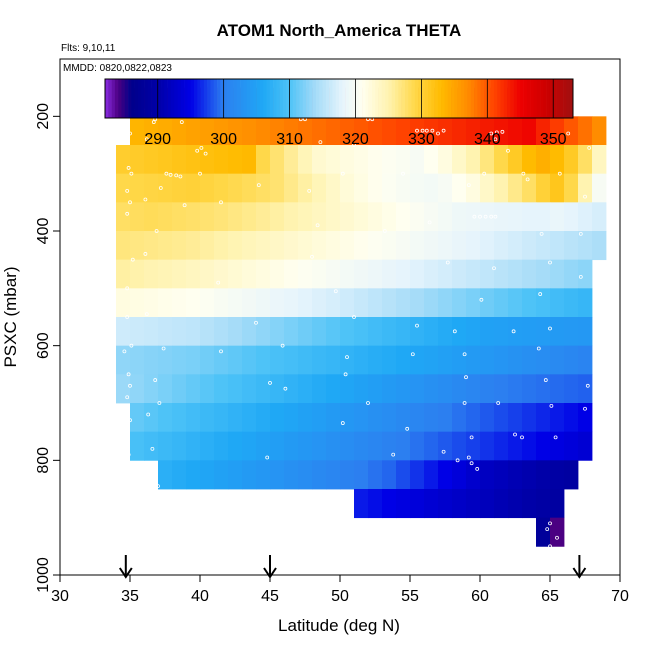  Describe the element at coordinates (550, 596) in the screenshot. I see `x-tick-label: 65` at that location.